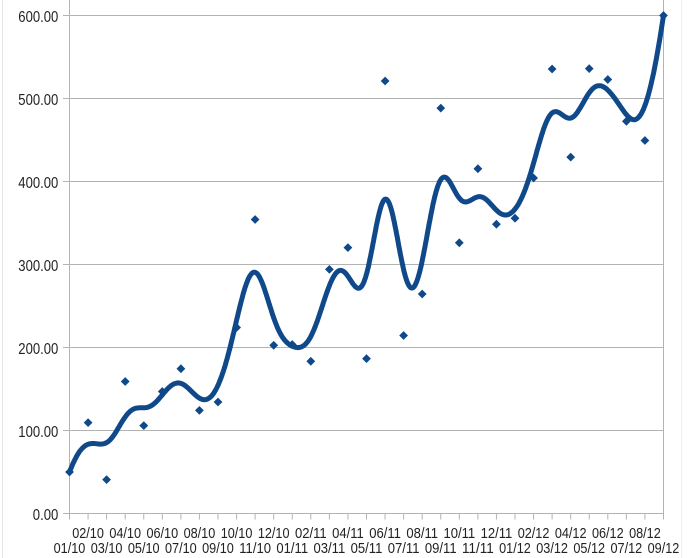  I want to click on svg-text: 300.00, so click(38, 266).